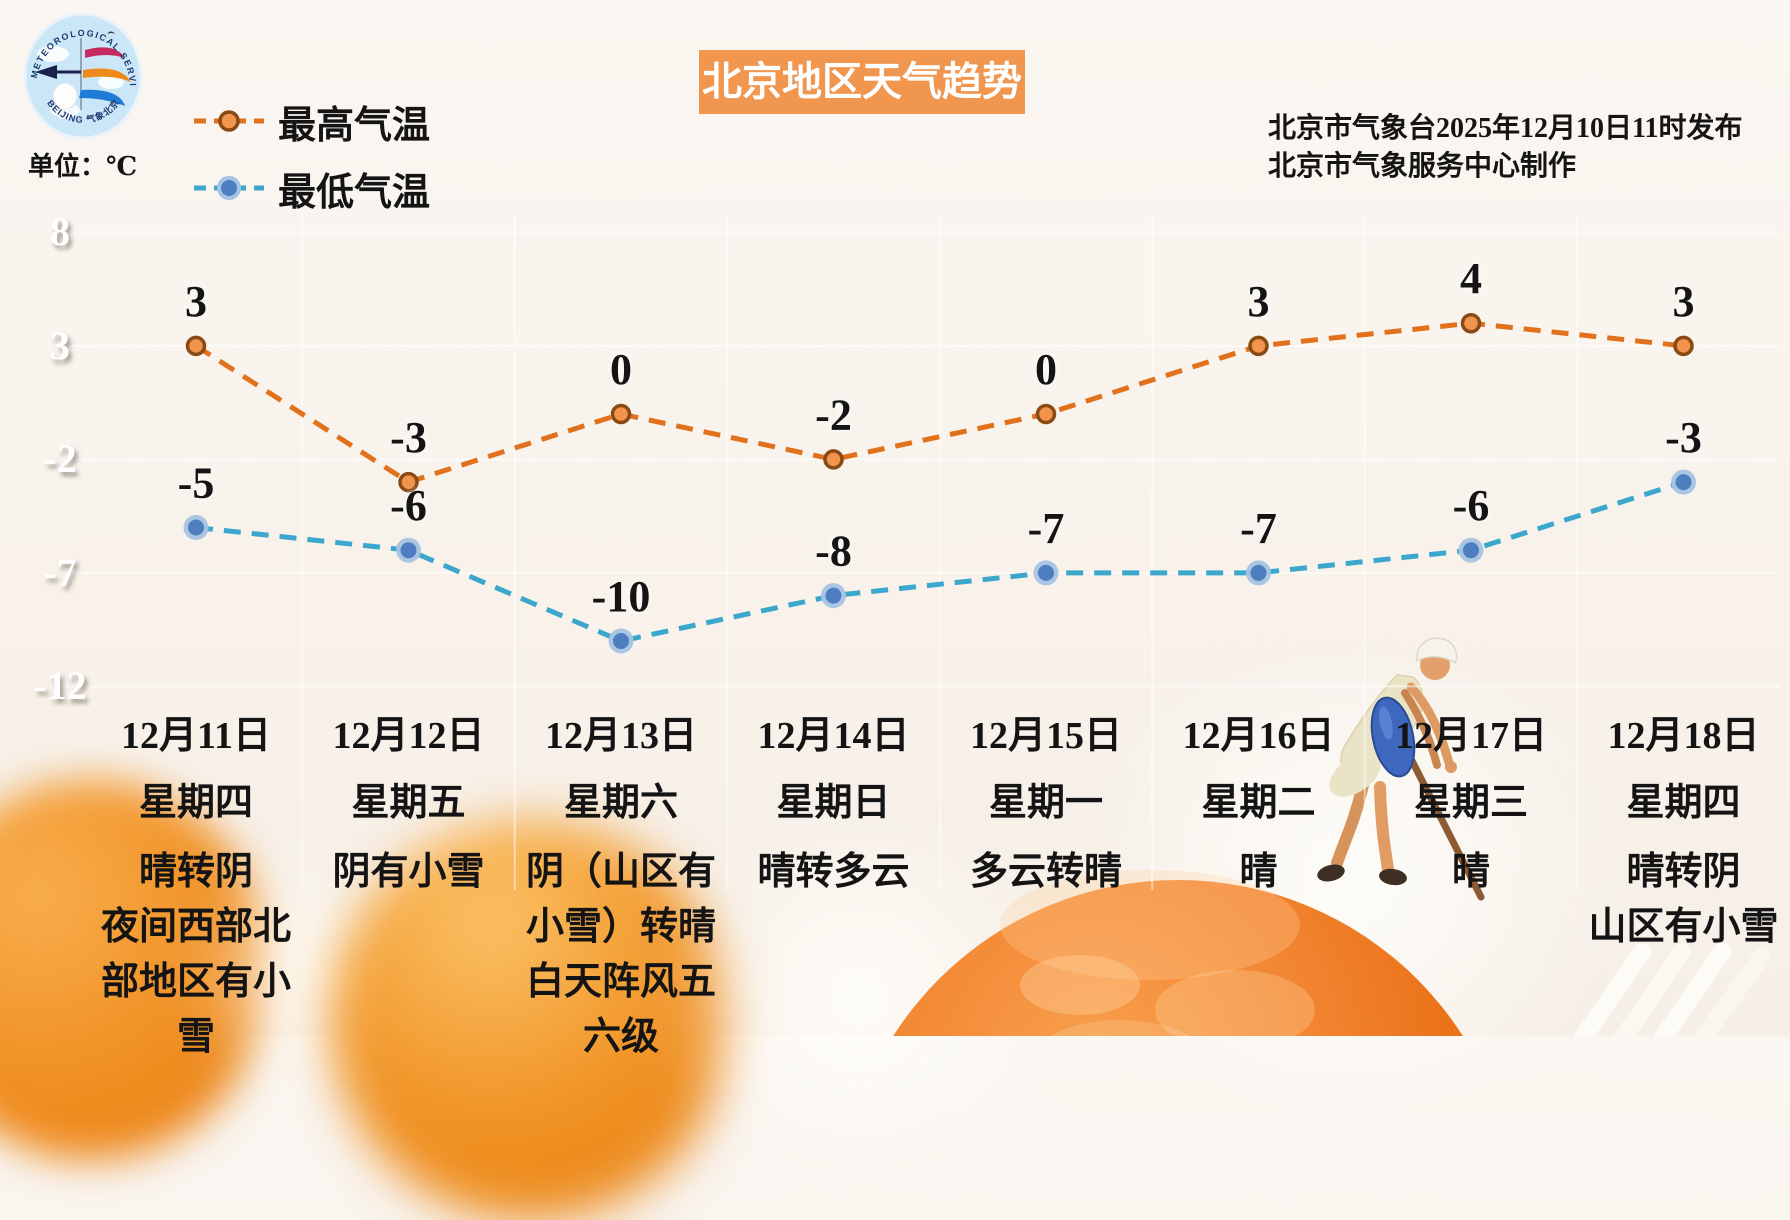 The height and width of the screenshot is (1220, 1790). What do you see at coordinates (621, 736) in the screenshot?
I see `date-label: 12月13日` at bounding box center [621, 736].